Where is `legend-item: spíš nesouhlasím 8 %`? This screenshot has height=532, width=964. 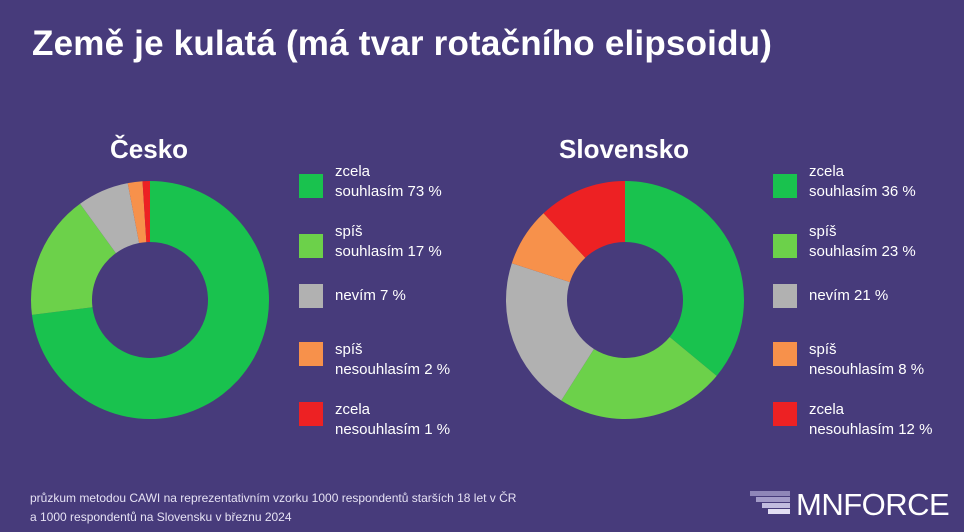 legend-item: spíš nesouhlasím 8 % is located at coordinates (868, 365).